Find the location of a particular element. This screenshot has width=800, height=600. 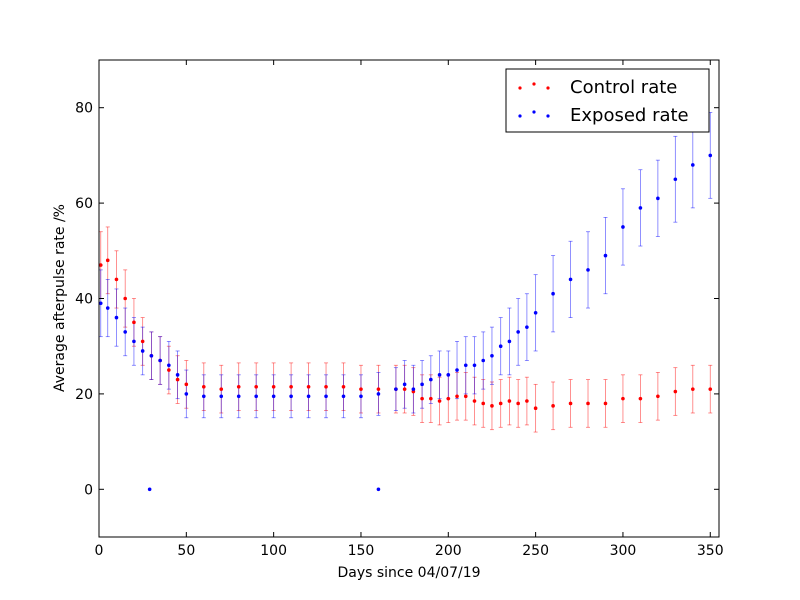

x-tick-label: 300 is located at coordinates (623, 551).